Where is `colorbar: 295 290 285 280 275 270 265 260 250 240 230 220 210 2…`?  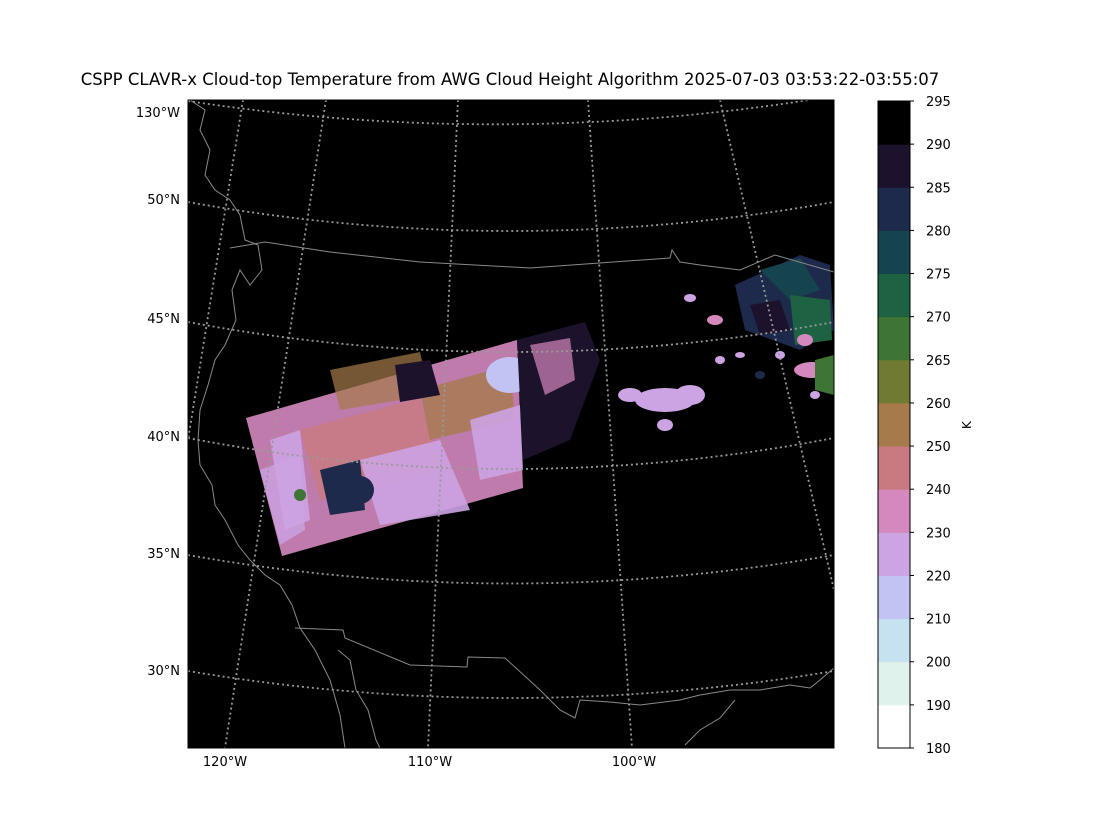 colorbar: 295 290 285 280 275 270 265 260 250 240 230 220 210 2… is located at coordinates (914, 426).